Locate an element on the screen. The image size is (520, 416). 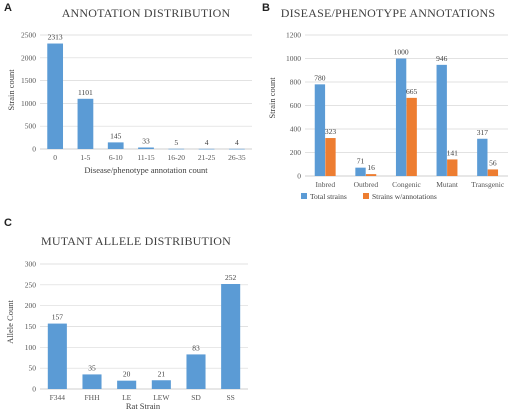
legend-label-total-strains: Total strains is located at coordinates (328, 196).